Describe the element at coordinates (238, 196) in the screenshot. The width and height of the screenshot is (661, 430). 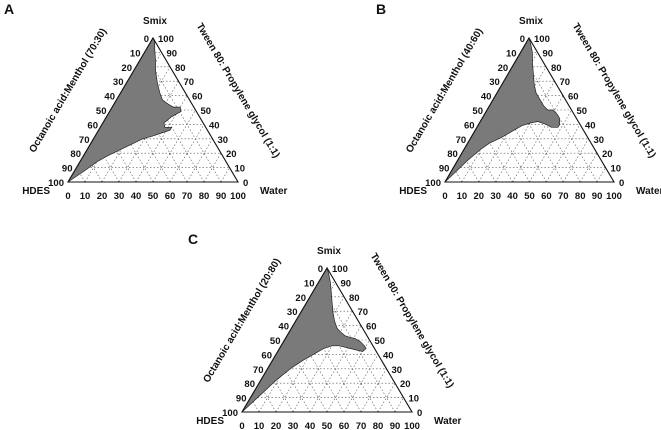
I see `bottom-tick-label: 100` at that location.